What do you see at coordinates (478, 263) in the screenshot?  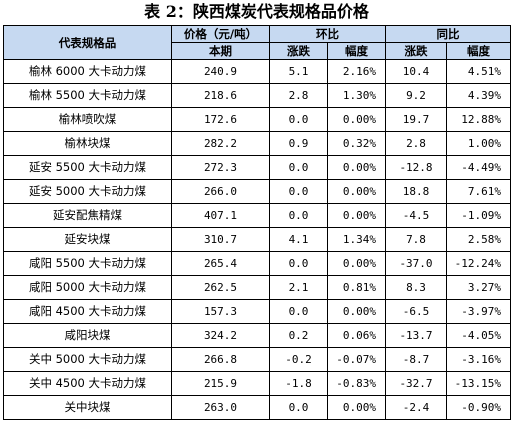 I see `cell-yoy-pct: -12.24%` at bounding box center [478, 263].